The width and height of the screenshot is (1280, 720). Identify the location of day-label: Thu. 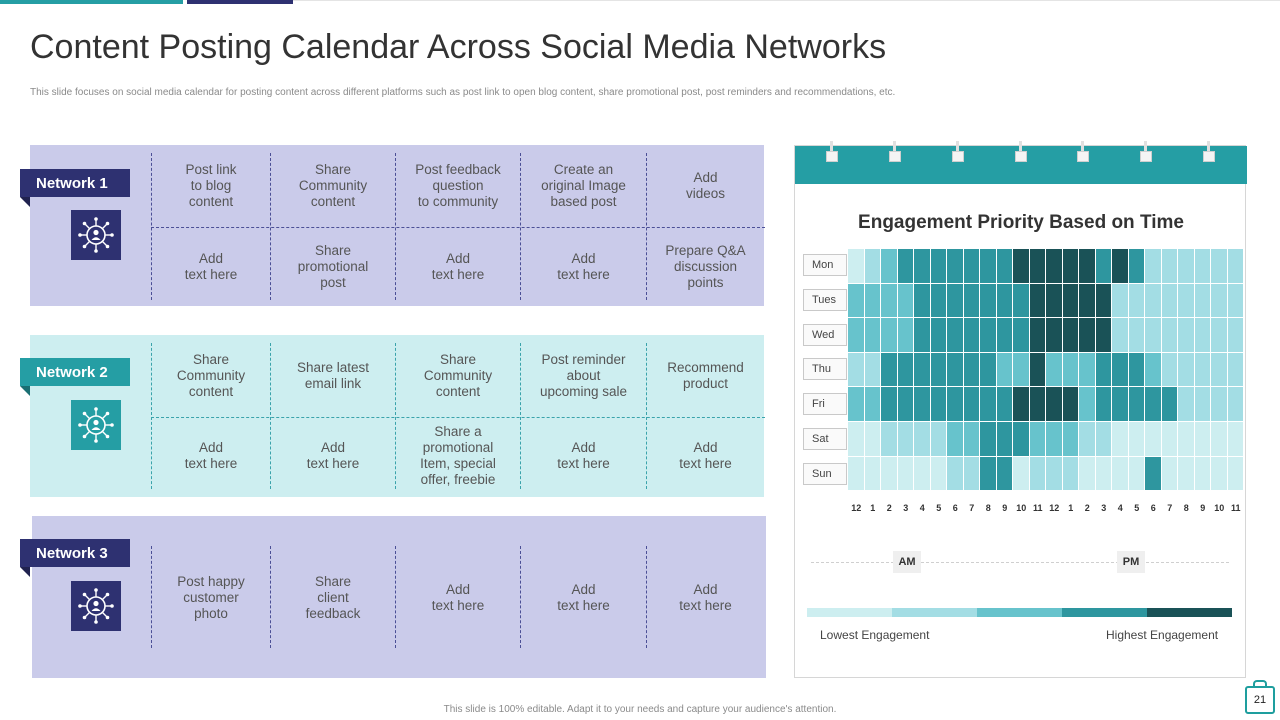
(825, 369).